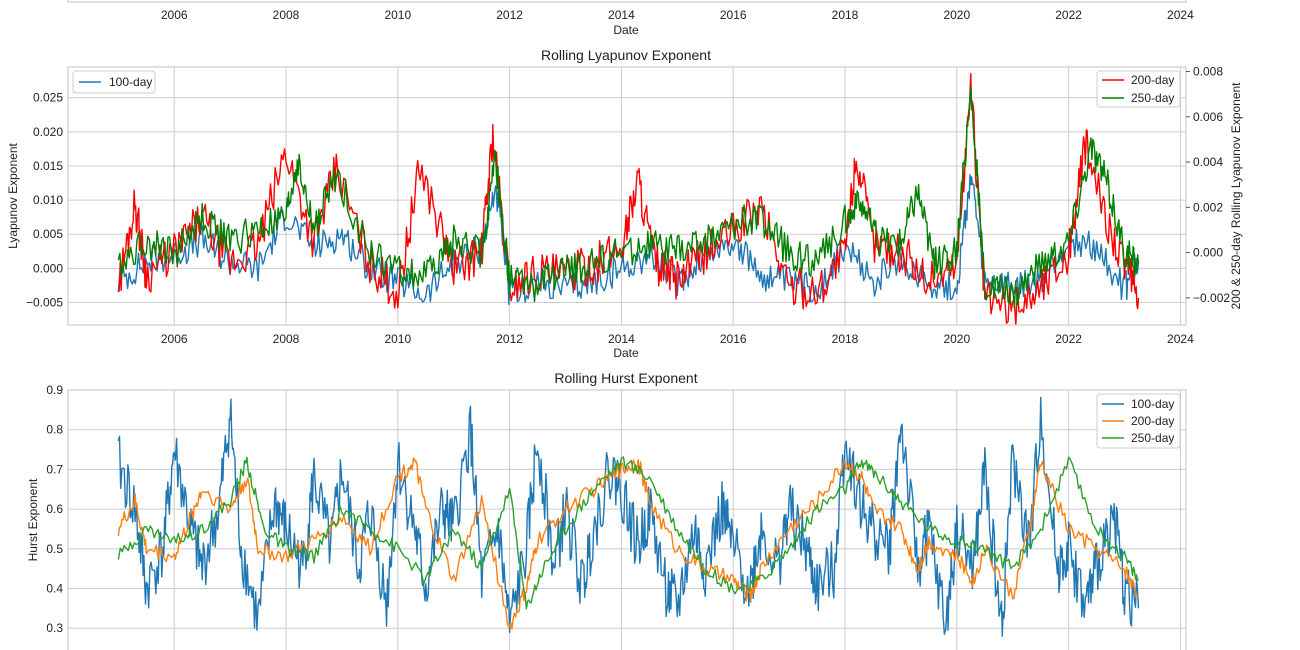 This screenshot has width=1300, height=650. I want to click on lyapunov-x-label: Date, so click(626, 353).